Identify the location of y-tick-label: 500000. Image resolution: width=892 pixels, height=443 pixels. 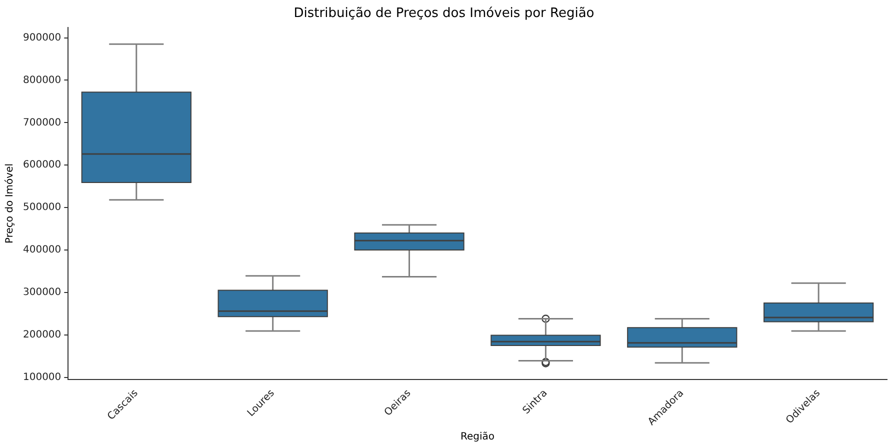
(42, 208).